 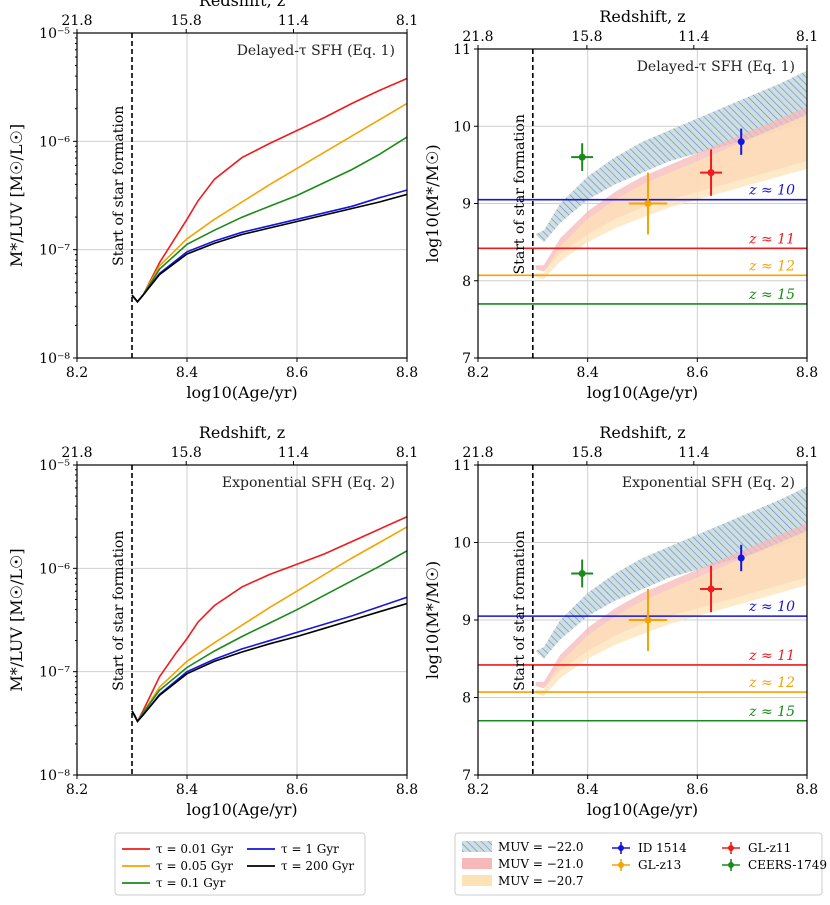 I want to click on legend-label: ID 1514, so click(x=662, y=848).